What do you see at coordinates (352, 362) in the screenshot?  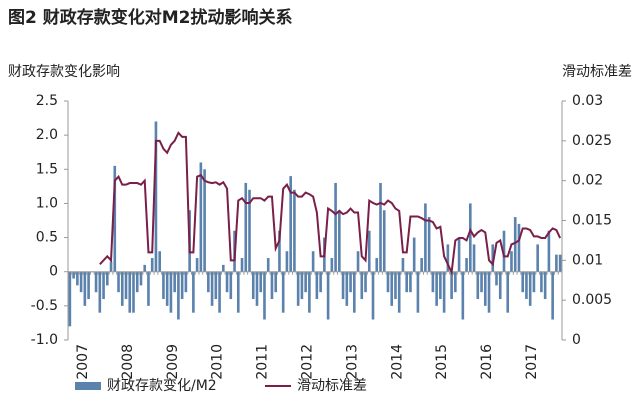 I see `x-tick-label: 2013` at bounding box center [352, 362].